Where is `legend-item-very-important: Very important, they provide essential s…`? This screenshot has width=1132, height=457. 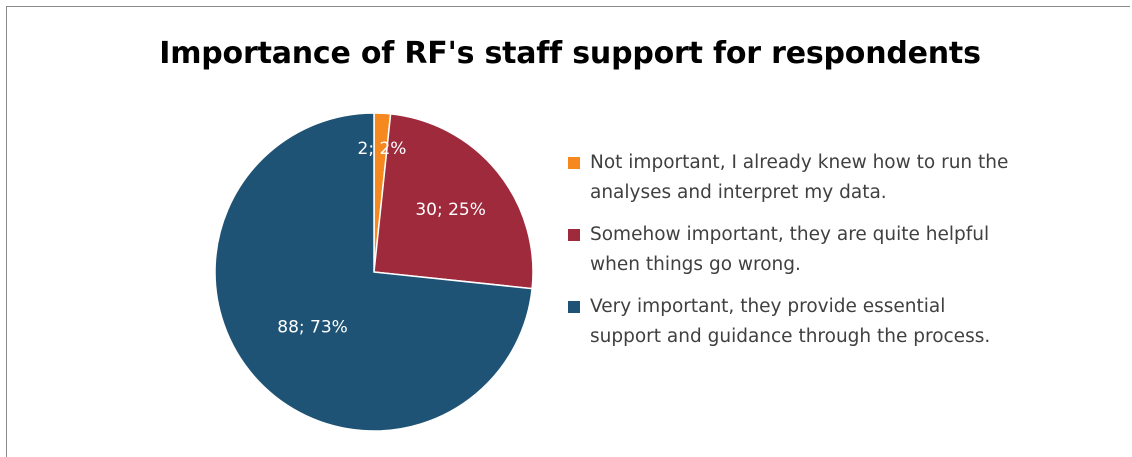 legend-item-very-important: Very important, they provide essential s… is located at coordinates (838, 322).